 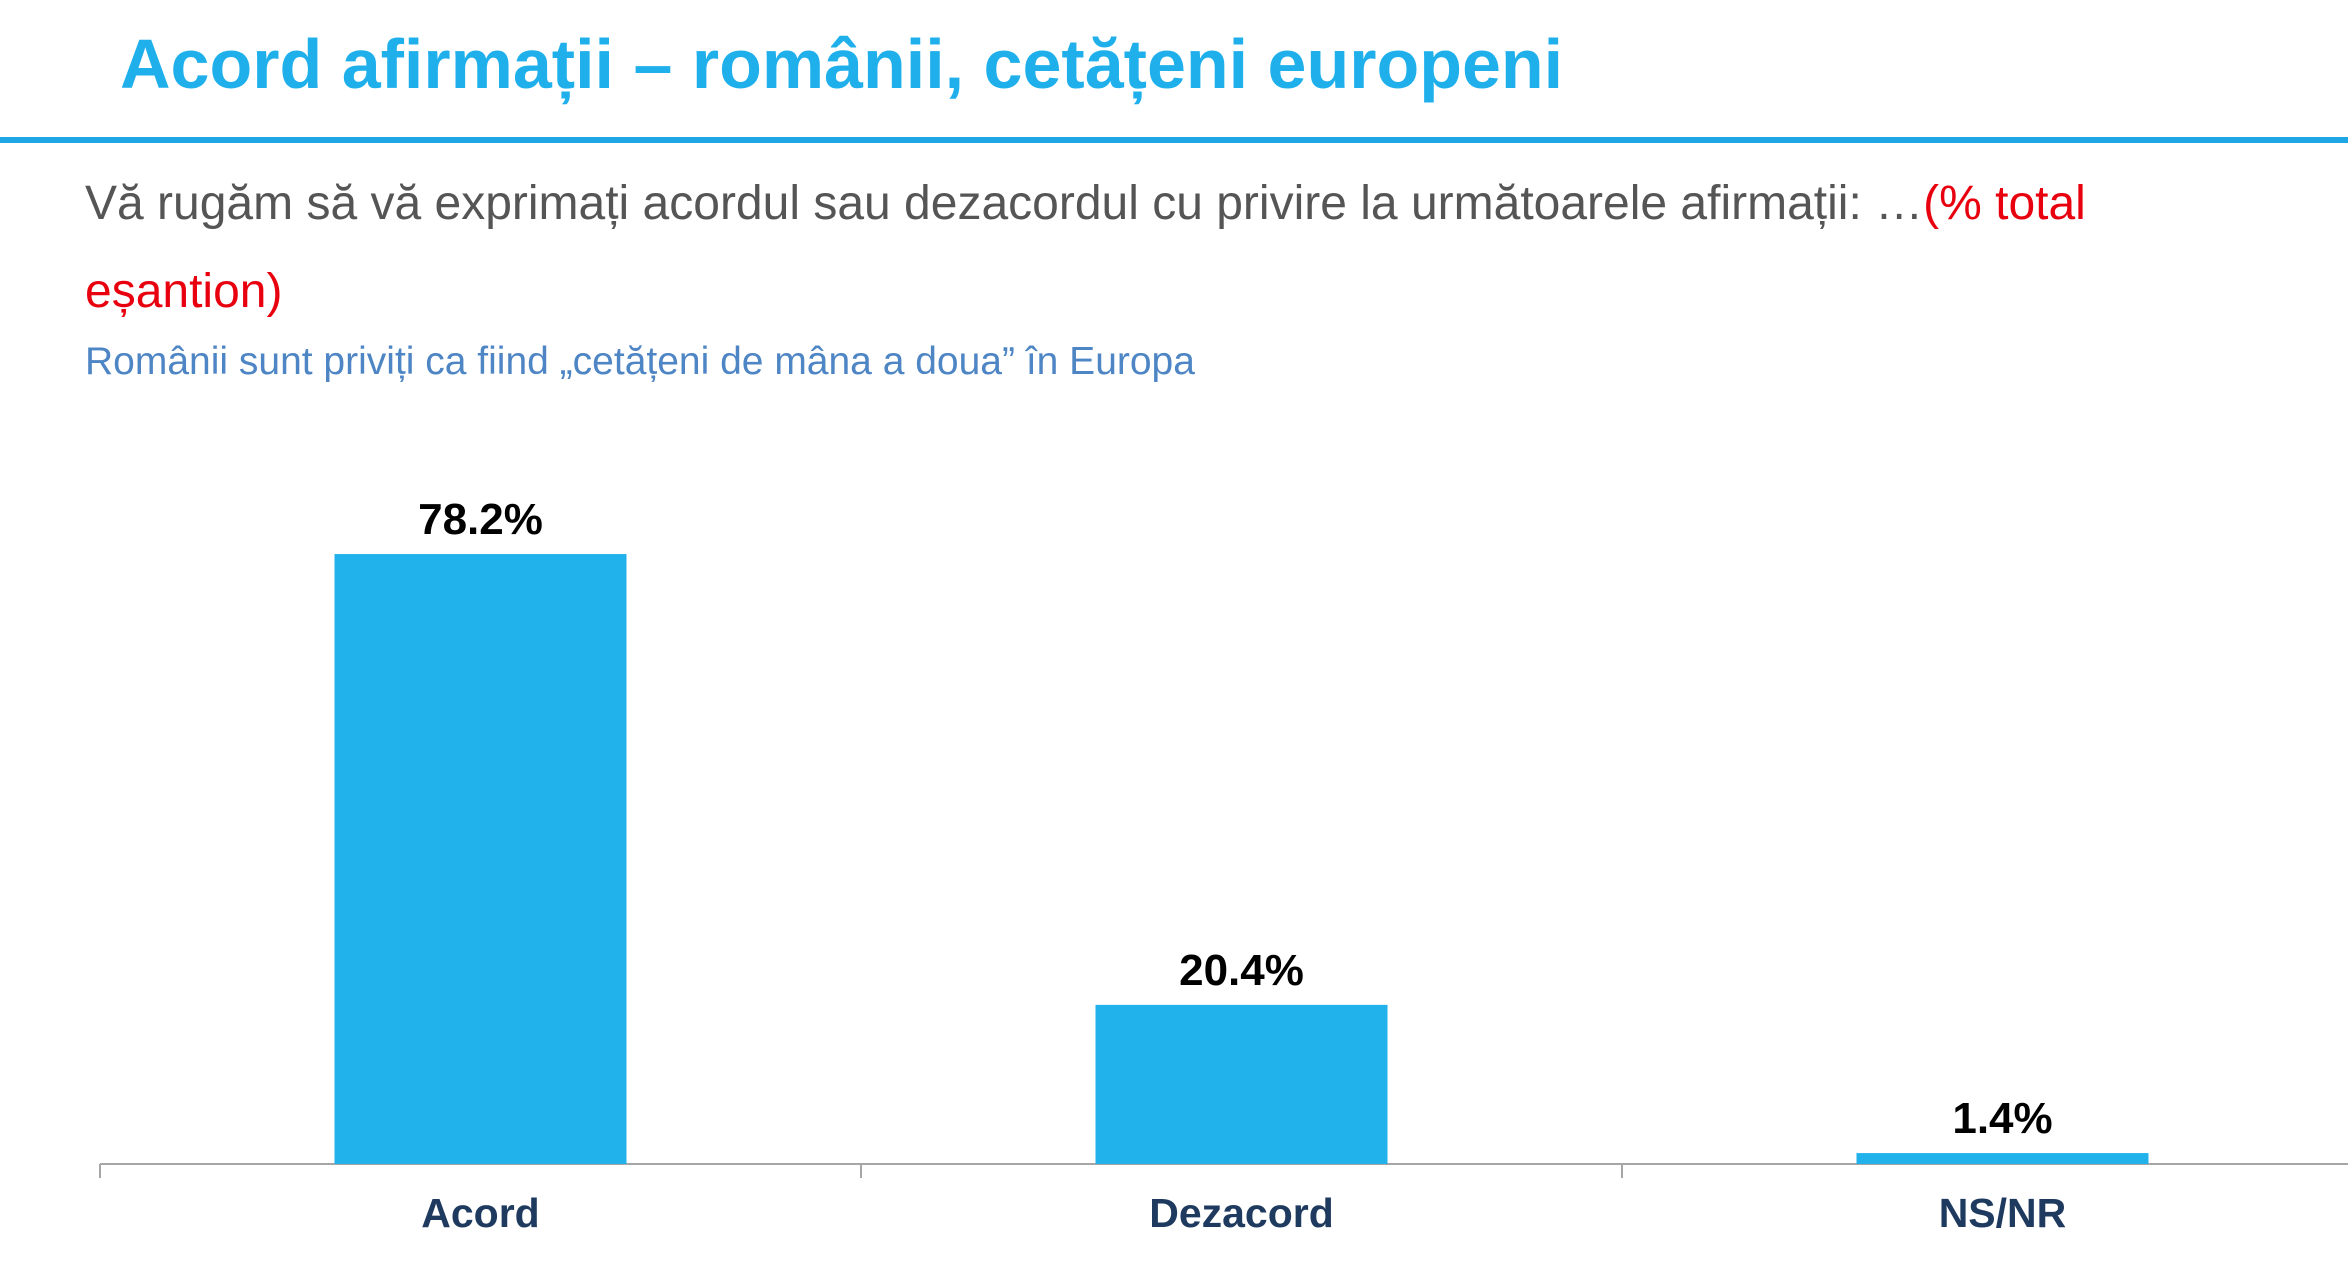 I want to click on data-label: 78.2%, so click(x=480, y=519).